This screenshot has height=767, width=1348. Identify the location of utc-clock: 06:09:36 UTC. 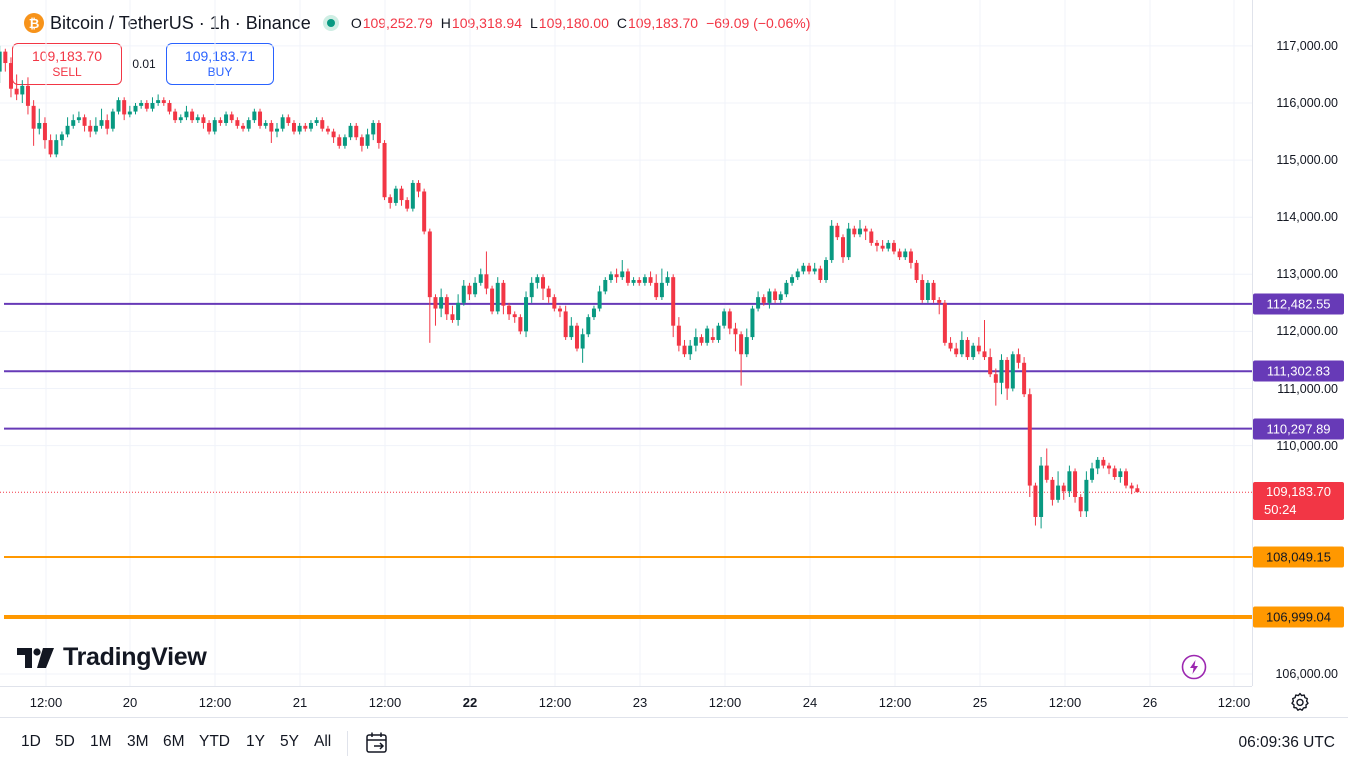
(1287, 742).